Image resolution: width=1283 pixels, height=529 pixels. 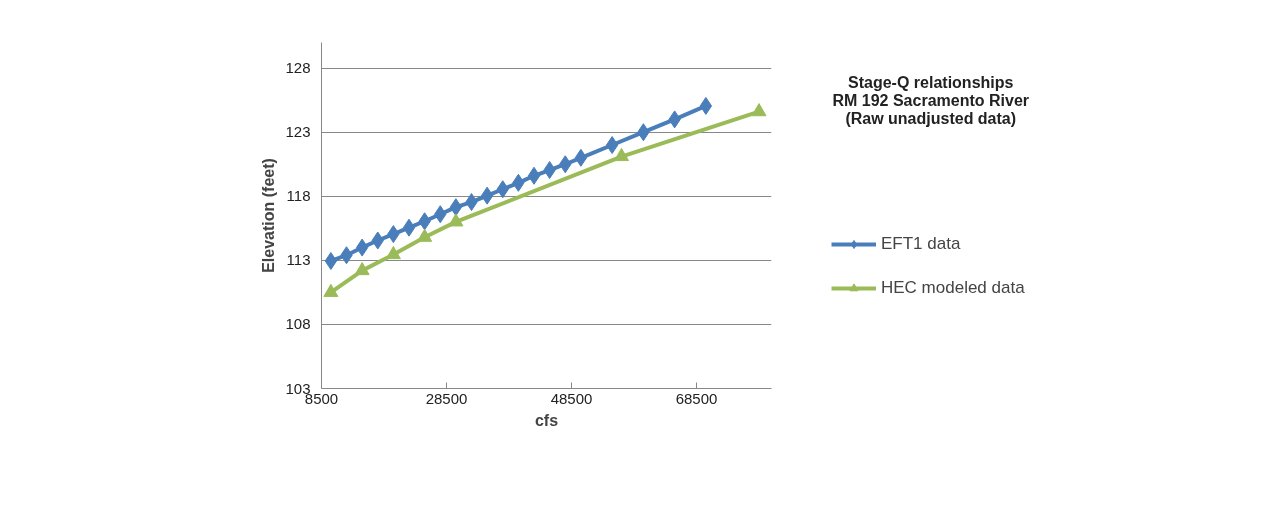 I want to click on y-axis-title: Elevation (feet), so click(x=269, y=215).